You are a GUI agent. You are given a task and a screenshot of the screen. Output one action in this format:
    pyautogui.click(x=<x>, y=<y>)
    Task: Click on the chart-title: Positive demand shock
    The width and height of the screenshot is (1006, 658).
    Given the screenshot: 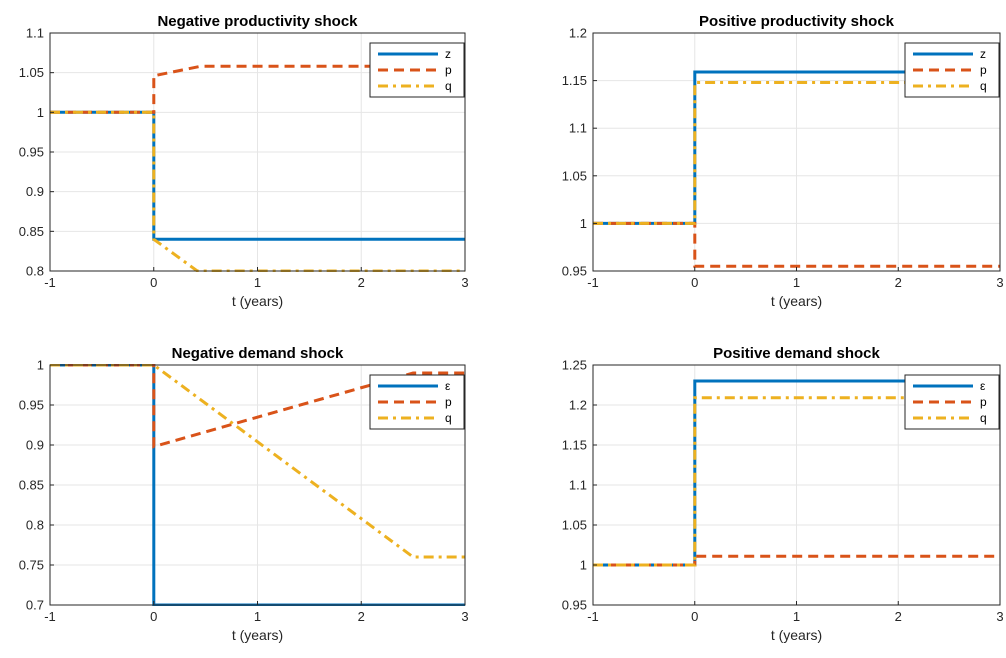 What is the action you would take?
    pyautogui.click(x=796, y=353)
    